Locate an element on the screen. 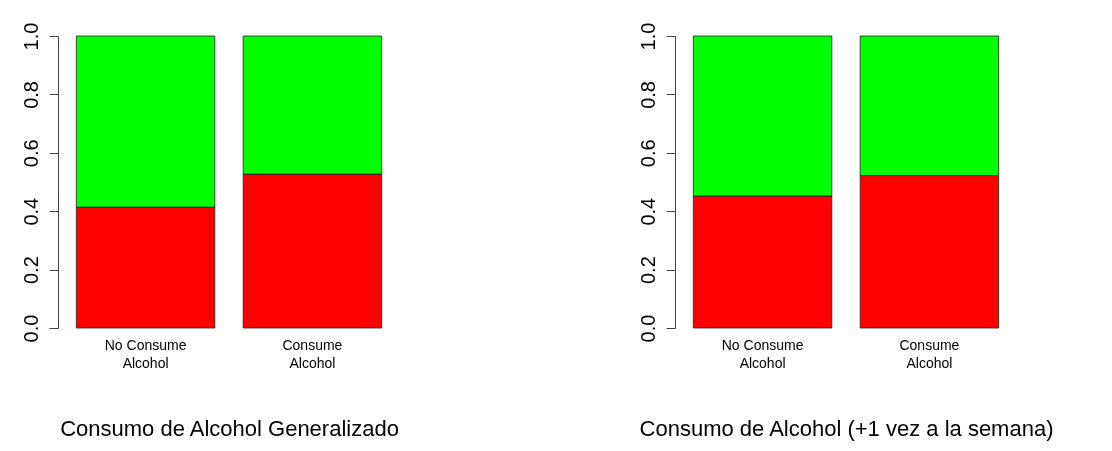 The width and height of the screenshot is (1112, 451). x-axis-title: Consumo de Alcohol Generalizado is located at coordinates (229, 428).